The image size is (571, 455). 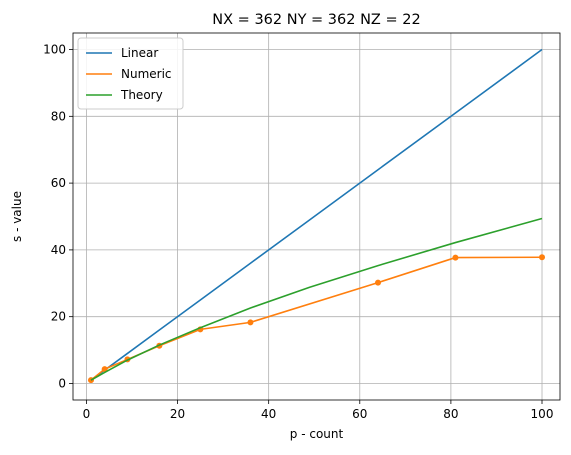 I want to click on x-axis-label: p - count, so click(x=317, y=434).